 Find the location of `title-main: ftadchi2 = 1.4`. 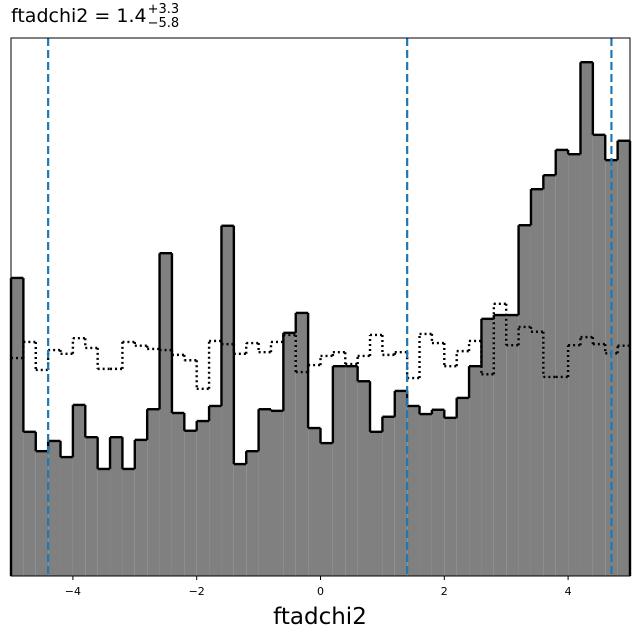

title-main: ftadchi2 = 1.4 is located at coordinates (79, 16).